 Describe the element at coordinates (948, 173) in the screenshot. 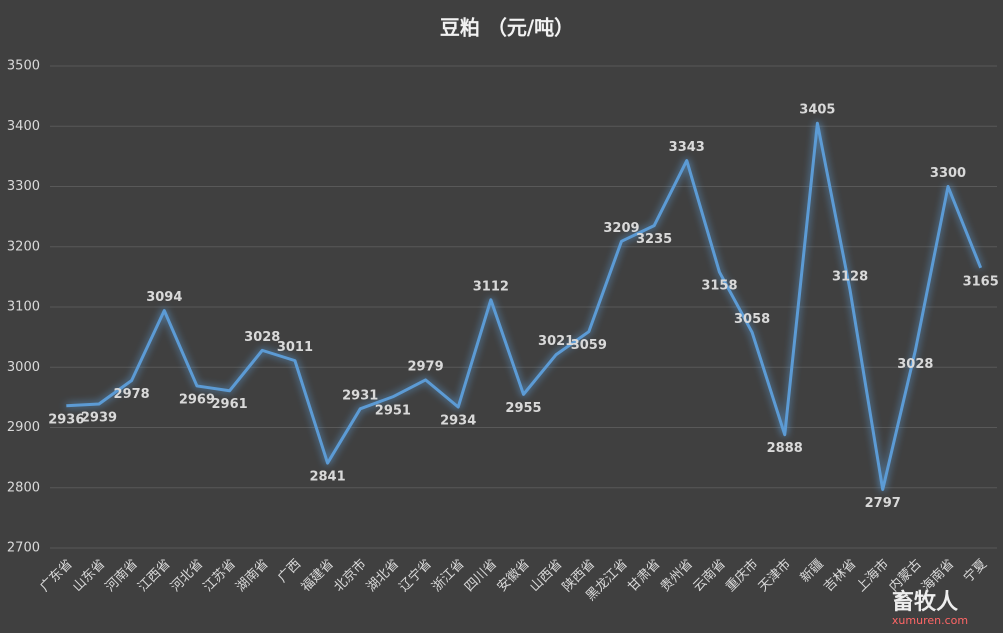

I see `data-label: 3300` at that location.